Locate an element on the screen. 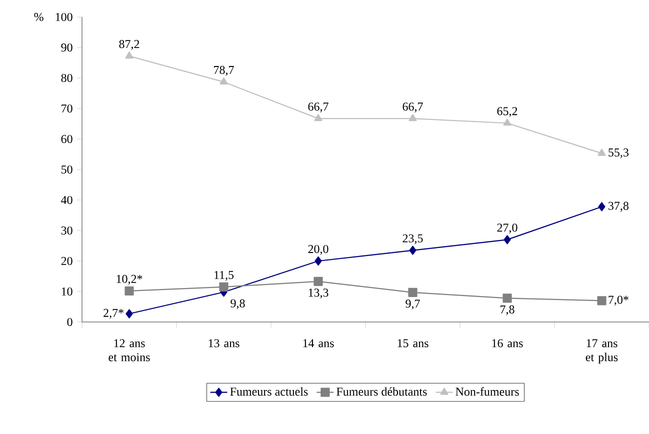  data-label: 2,7* is located at coordinates (114, 313).